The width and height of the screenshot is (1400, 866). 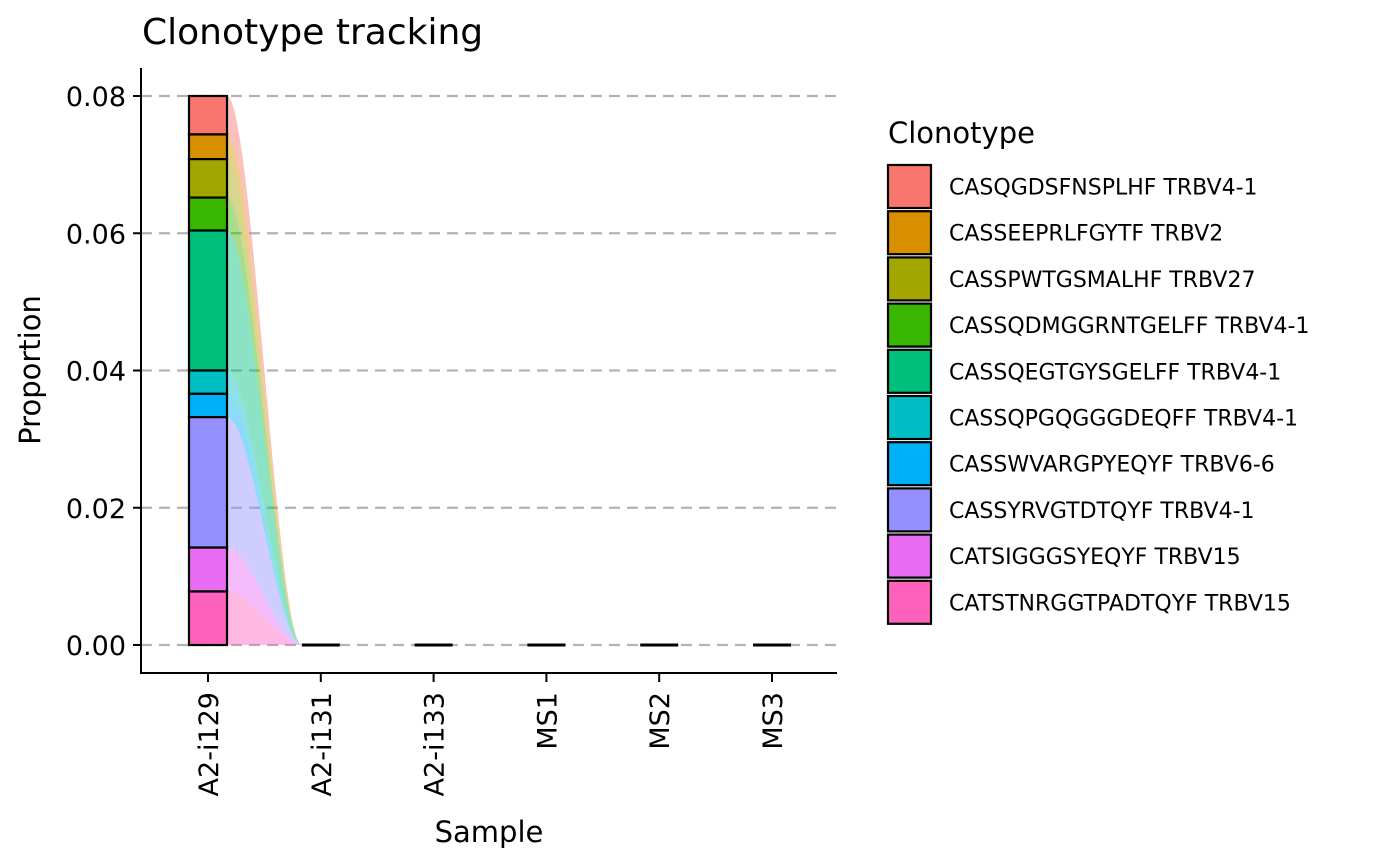 I want to click on legend-label: CASSQEGTGYSGELFF TRBV4-1, so click(x=1115, y=372).